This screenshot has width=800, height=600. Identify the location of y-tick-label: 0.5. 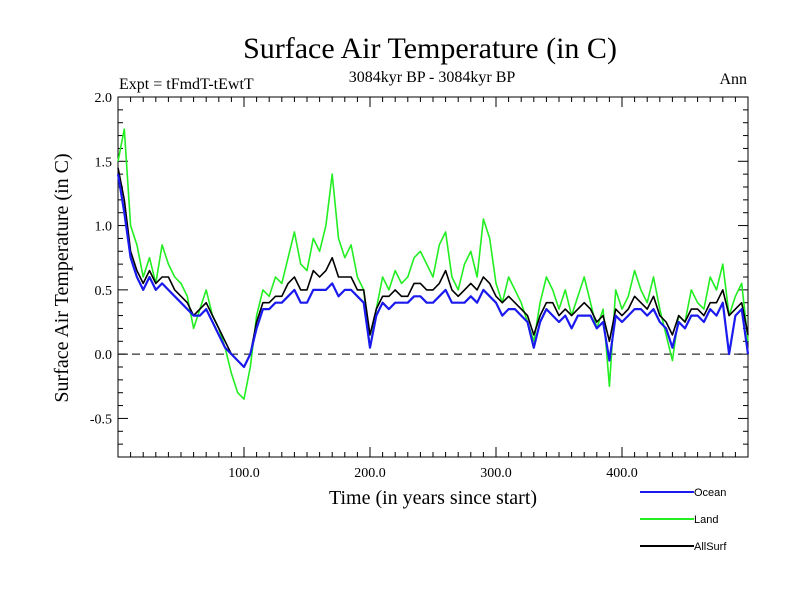
(104, 291).